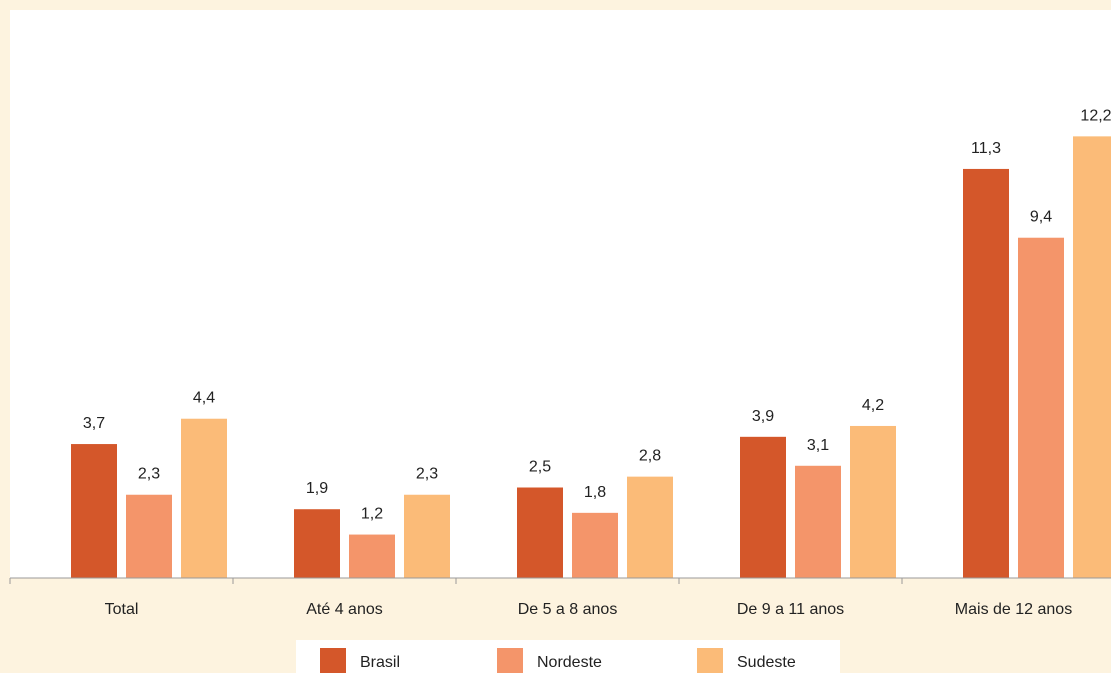 The image size is (1111, 673). Describe the element at coordinates (818, 445) in the screenshot. I see `data-label-nordeste-de-9-a-11-anos: 3,1` at that location.